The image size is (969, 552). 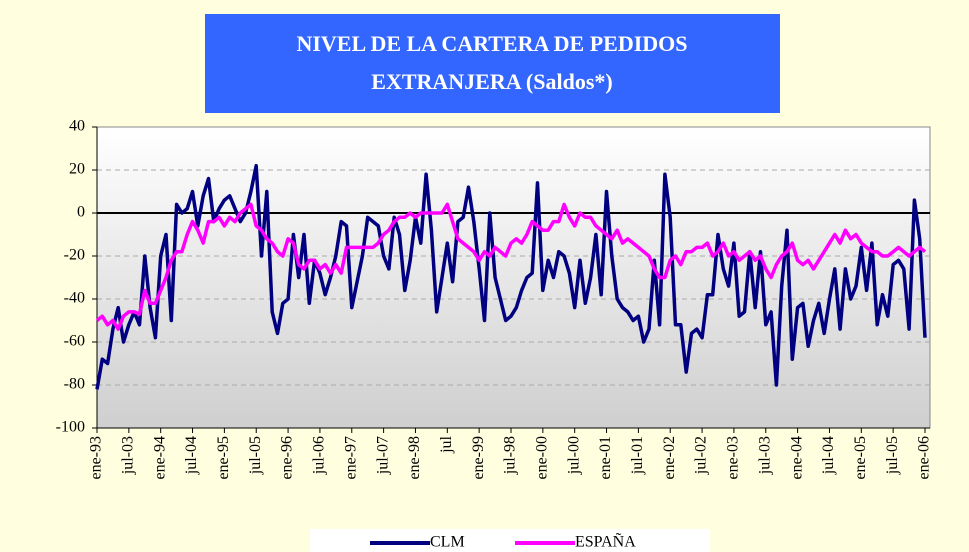 What do you see at coordinates (701, 455) in the screenshot?
I see `x-tick-label: jul-02` at bounding box center [701, 455].